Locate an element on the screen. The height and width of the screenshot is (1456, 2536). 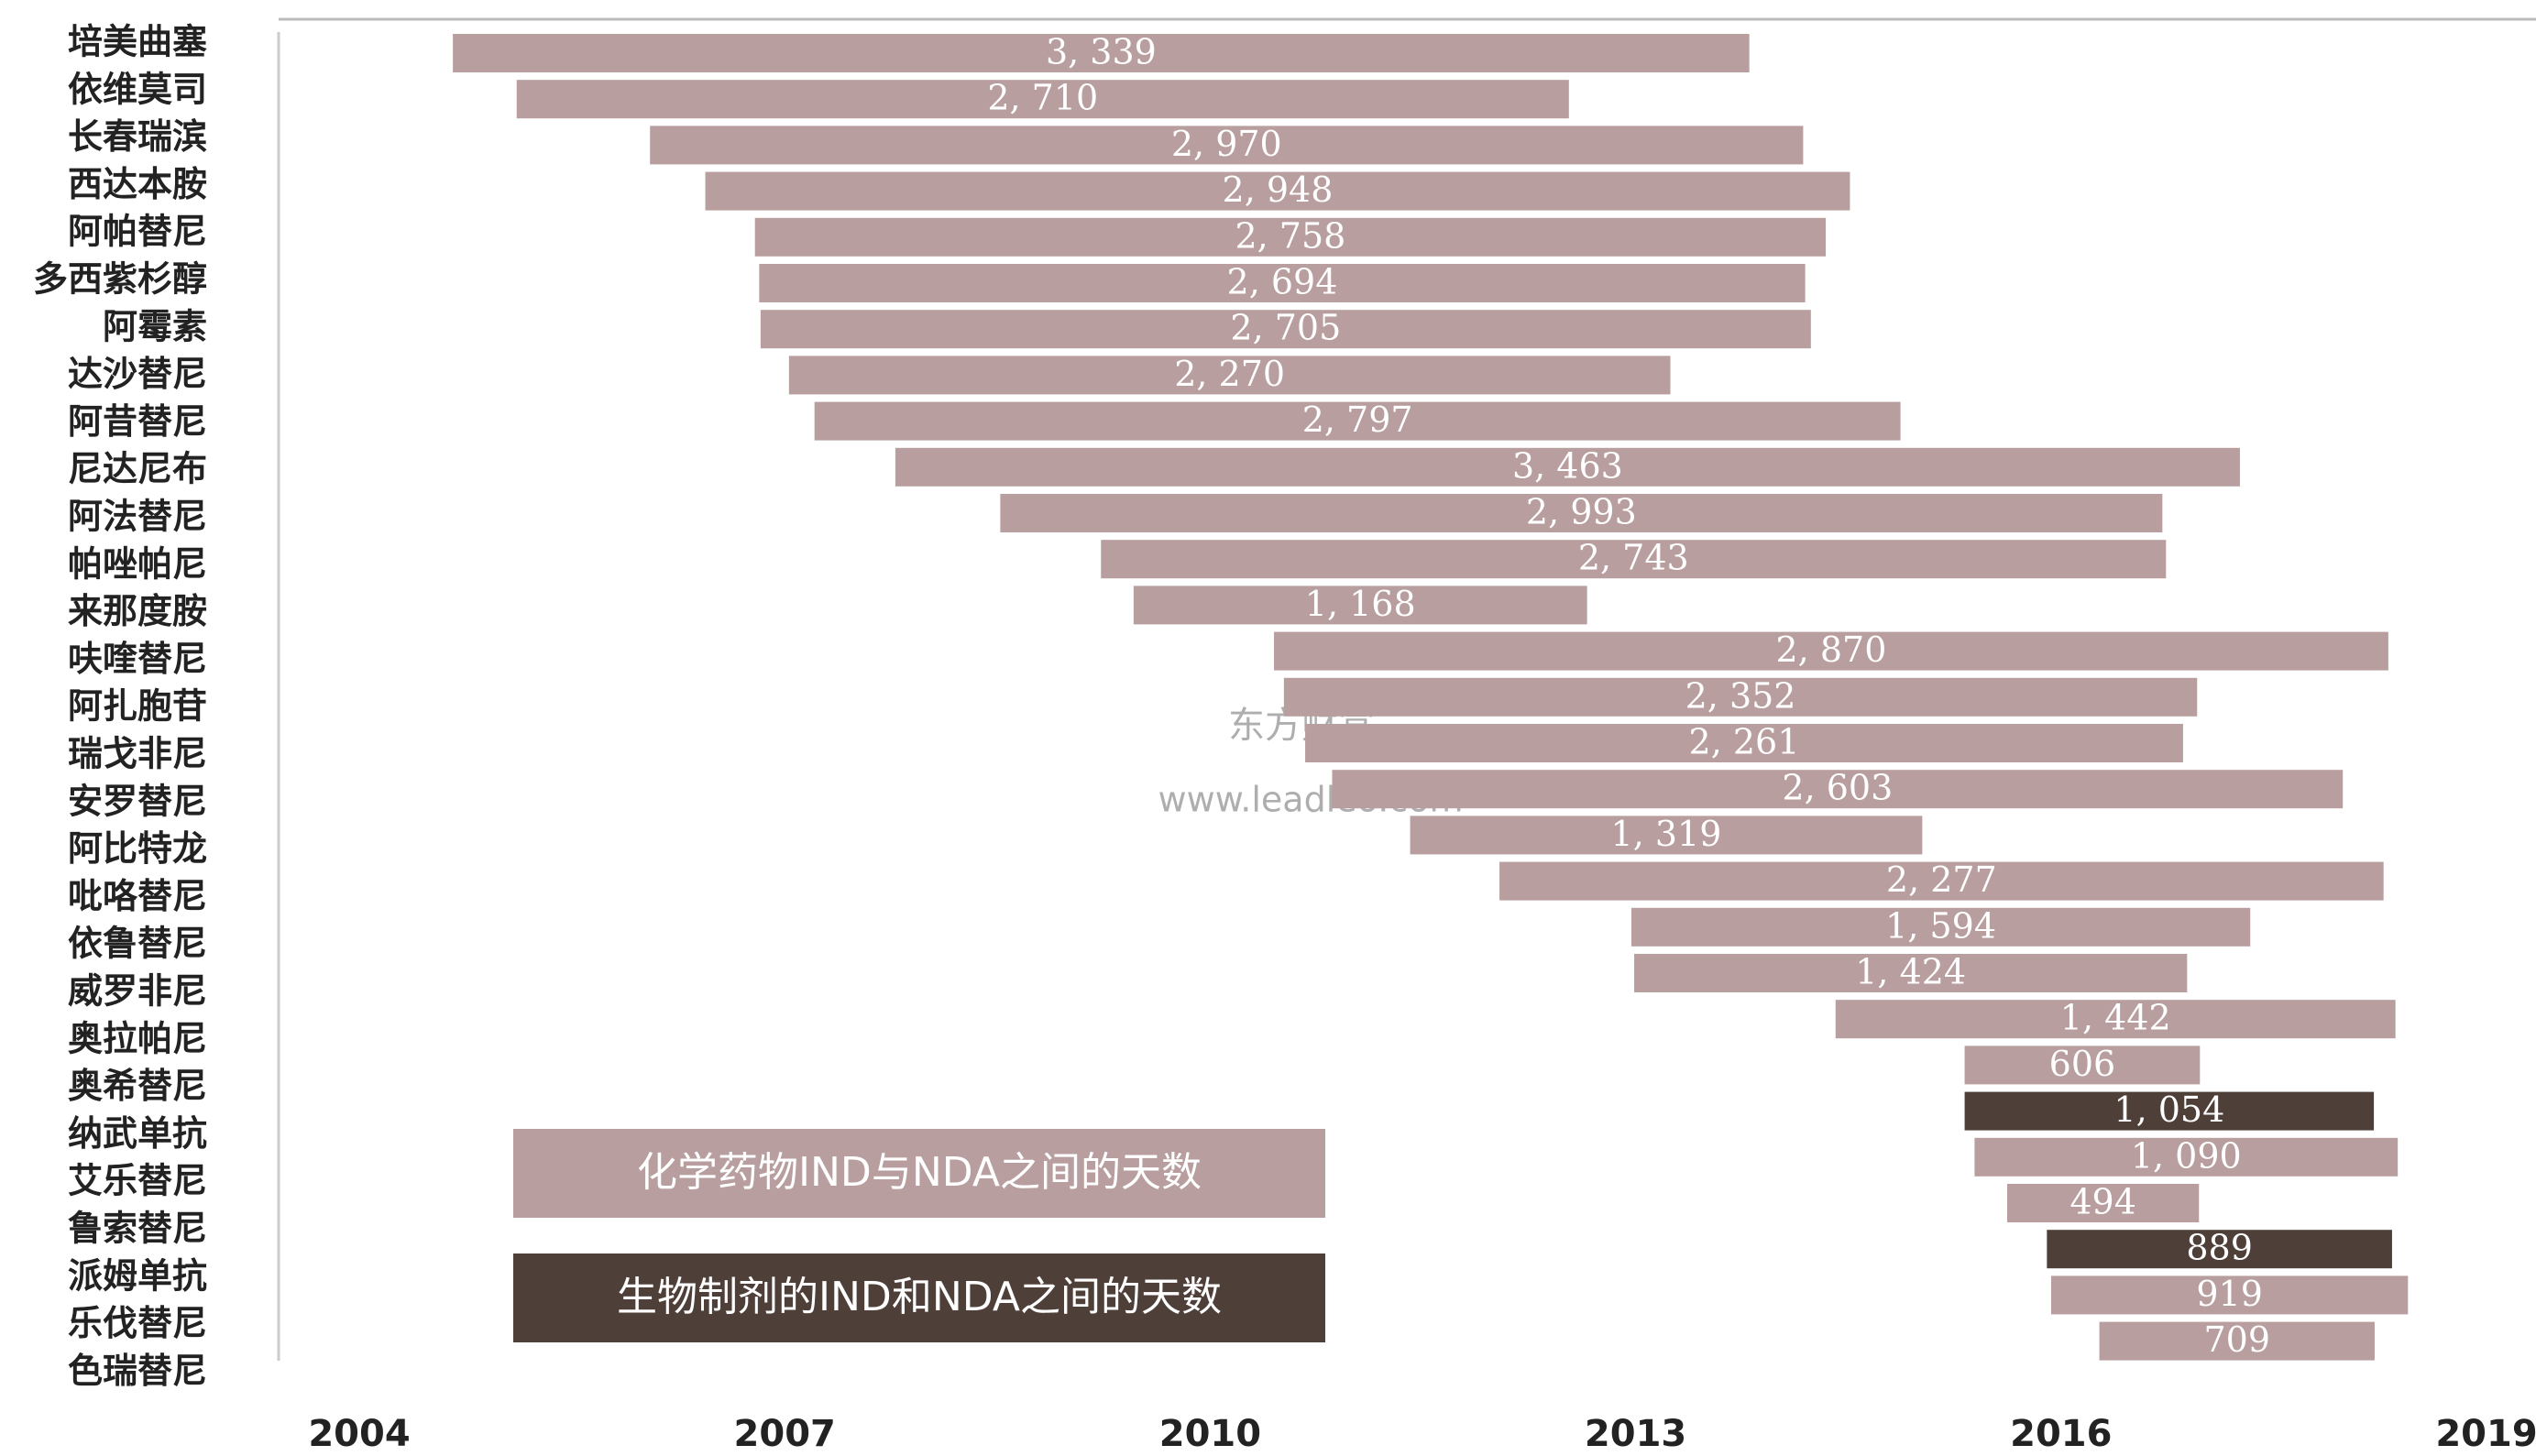
data-label: 2, 277 is located at coordinates (1941, 879).